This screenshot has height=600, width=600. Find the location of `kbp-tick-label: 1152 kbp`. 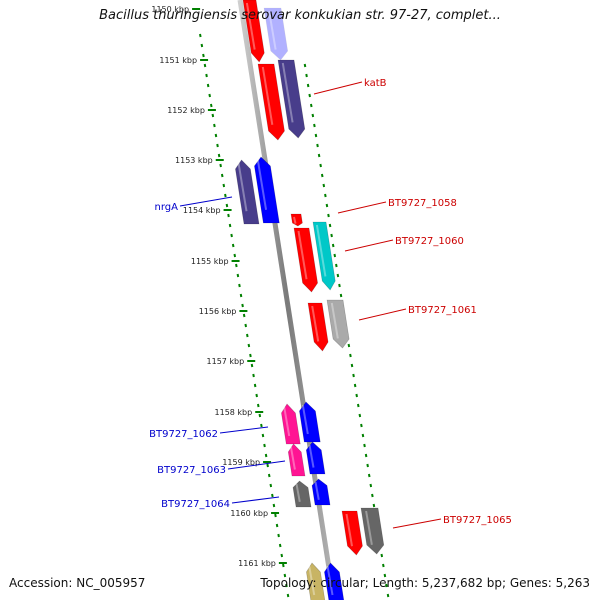

kbp-tick-label: 1152 kbp is located at coordinates (186, 110).